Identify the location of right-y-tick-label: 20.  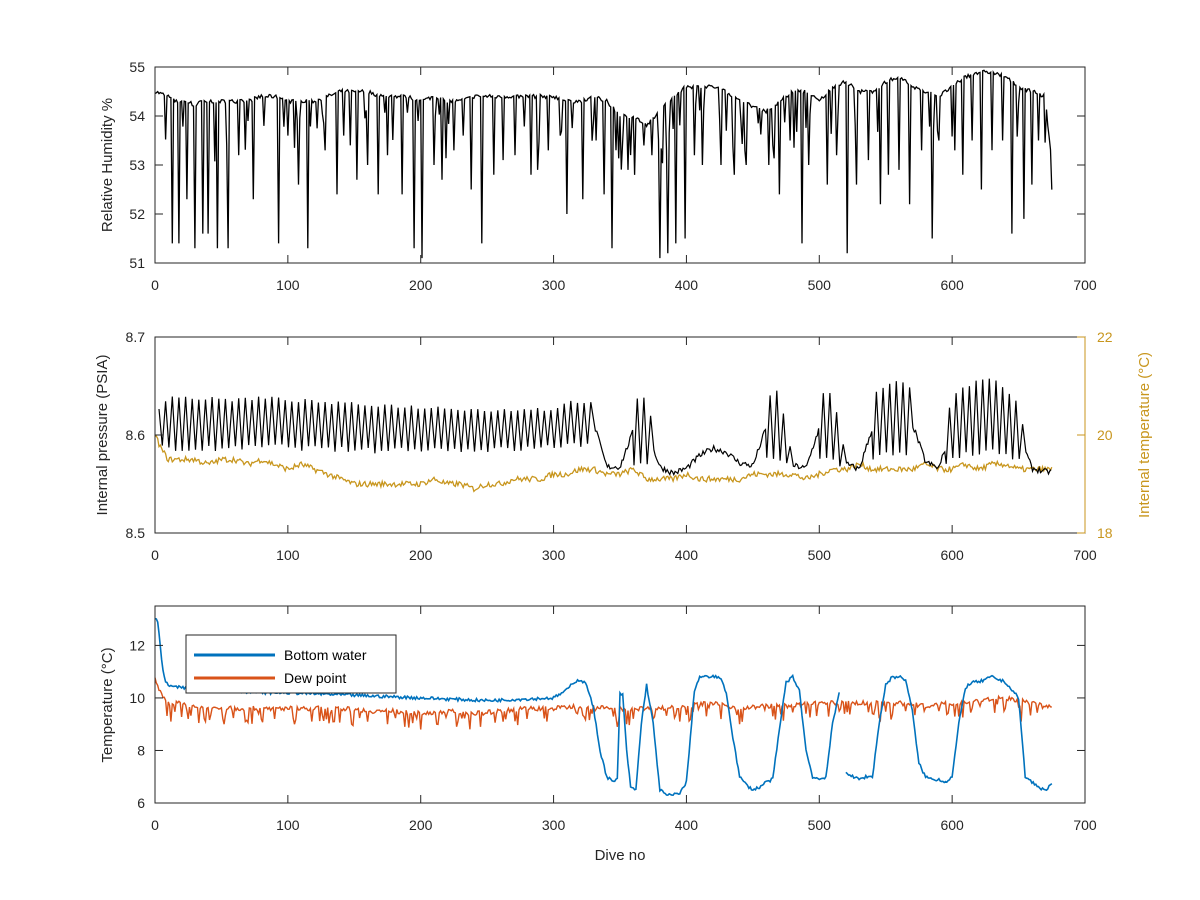
(1105, 435).